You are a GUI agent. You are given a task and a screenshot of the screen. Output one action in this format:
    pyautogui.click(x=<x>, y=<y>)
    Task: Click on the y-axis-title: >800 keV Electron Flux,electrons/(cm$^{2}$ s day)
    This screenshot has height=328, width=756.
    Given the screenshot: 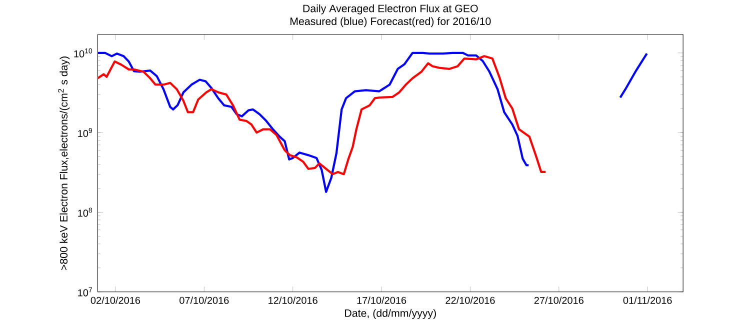 What is the action you would take?
    pyautogui.click(x=64, y=163)
    